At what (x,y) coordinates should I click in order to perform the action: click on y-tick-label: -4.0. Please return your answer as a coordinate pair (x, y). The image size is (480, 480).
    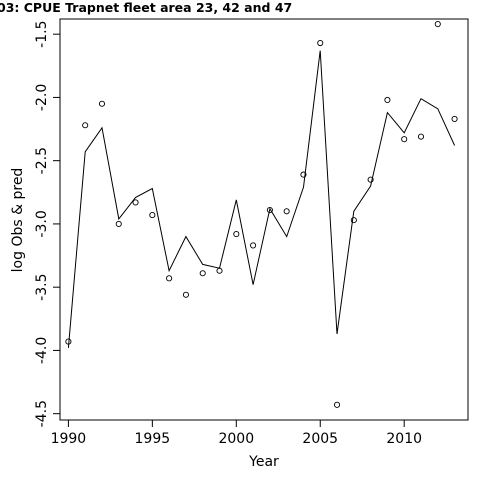
    Looking at the image, I should click on (42, 350).